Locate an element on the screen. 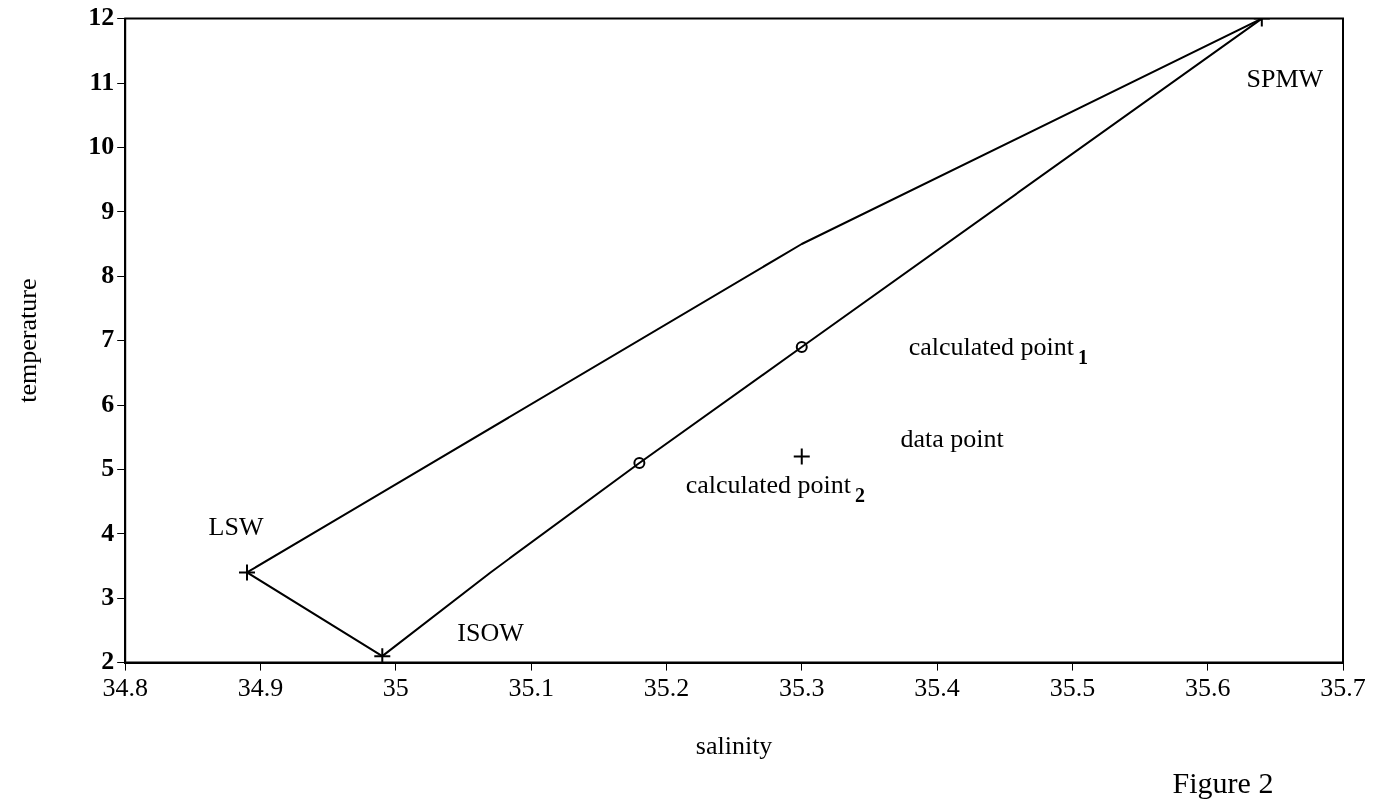 This screenshot has width=1373, height=807. x-tick-label: 35.1 is located at coordinates (531, 688).